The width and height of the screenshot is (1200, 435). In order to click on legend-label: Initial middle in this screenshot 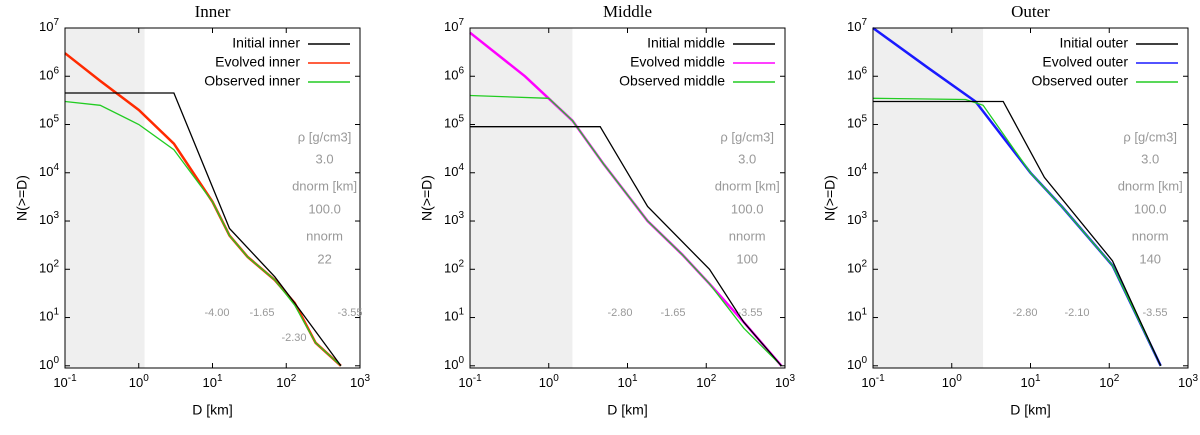, I will do `click(686, 43)`.